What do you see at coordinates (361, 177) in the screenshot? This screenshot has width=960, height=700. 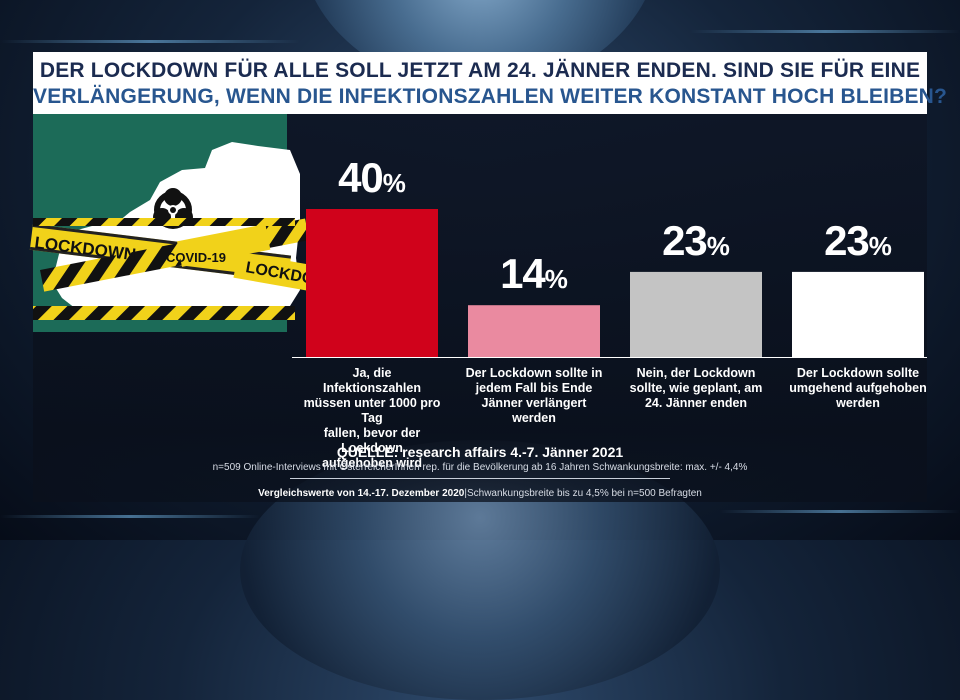 I see `value-number: 40` at bounding box center [361, 177].